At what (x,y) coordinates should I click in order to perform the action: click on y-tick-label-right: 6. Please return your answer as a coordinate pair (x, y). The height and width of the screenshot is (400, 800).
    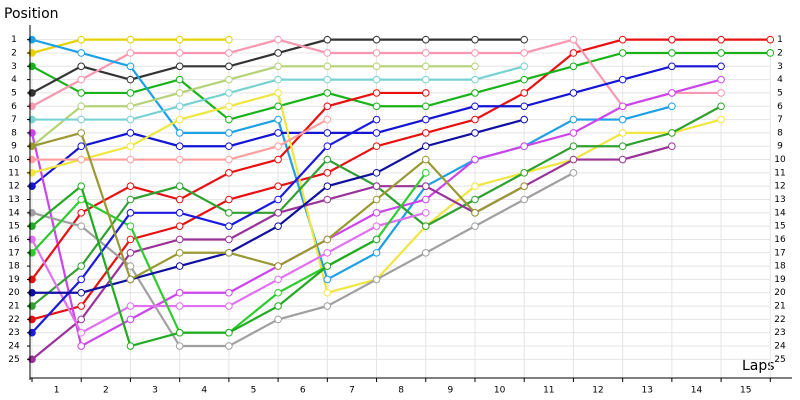
    Looking at the image, I should click on (780, 107).